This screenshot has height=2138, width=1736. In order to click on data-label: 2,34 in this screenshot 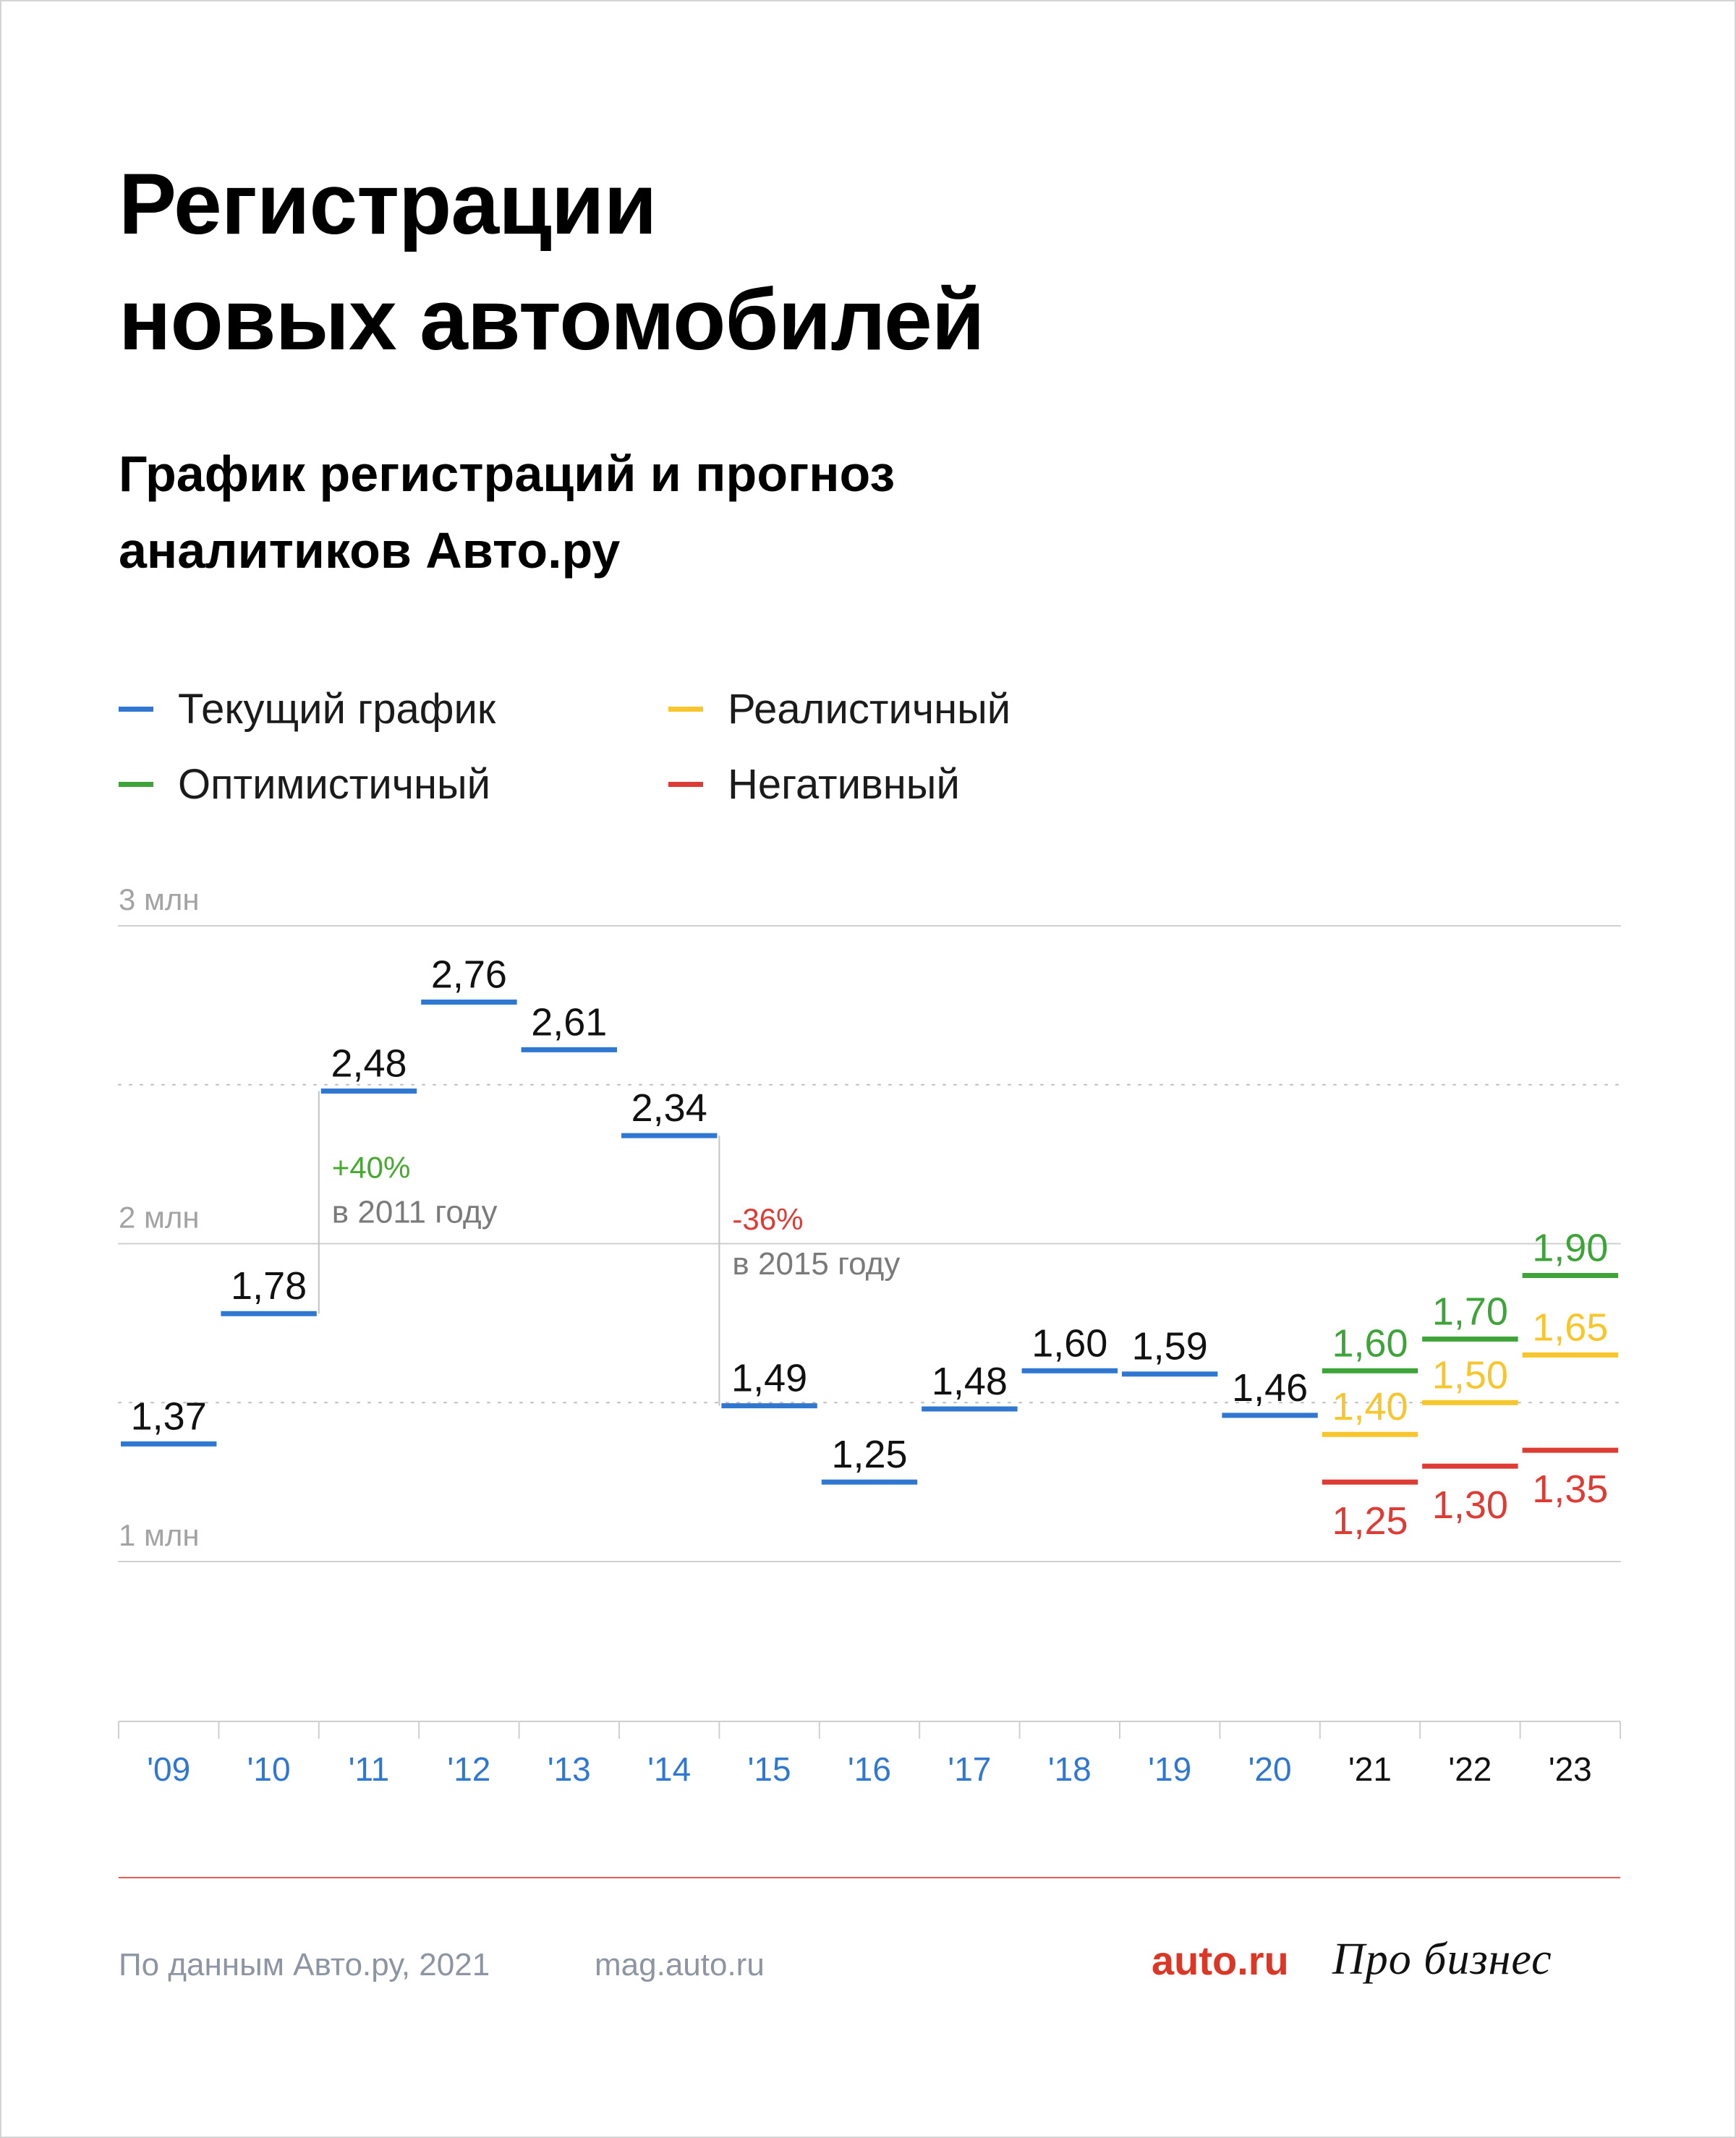, I will do `click(669, 1108)`.